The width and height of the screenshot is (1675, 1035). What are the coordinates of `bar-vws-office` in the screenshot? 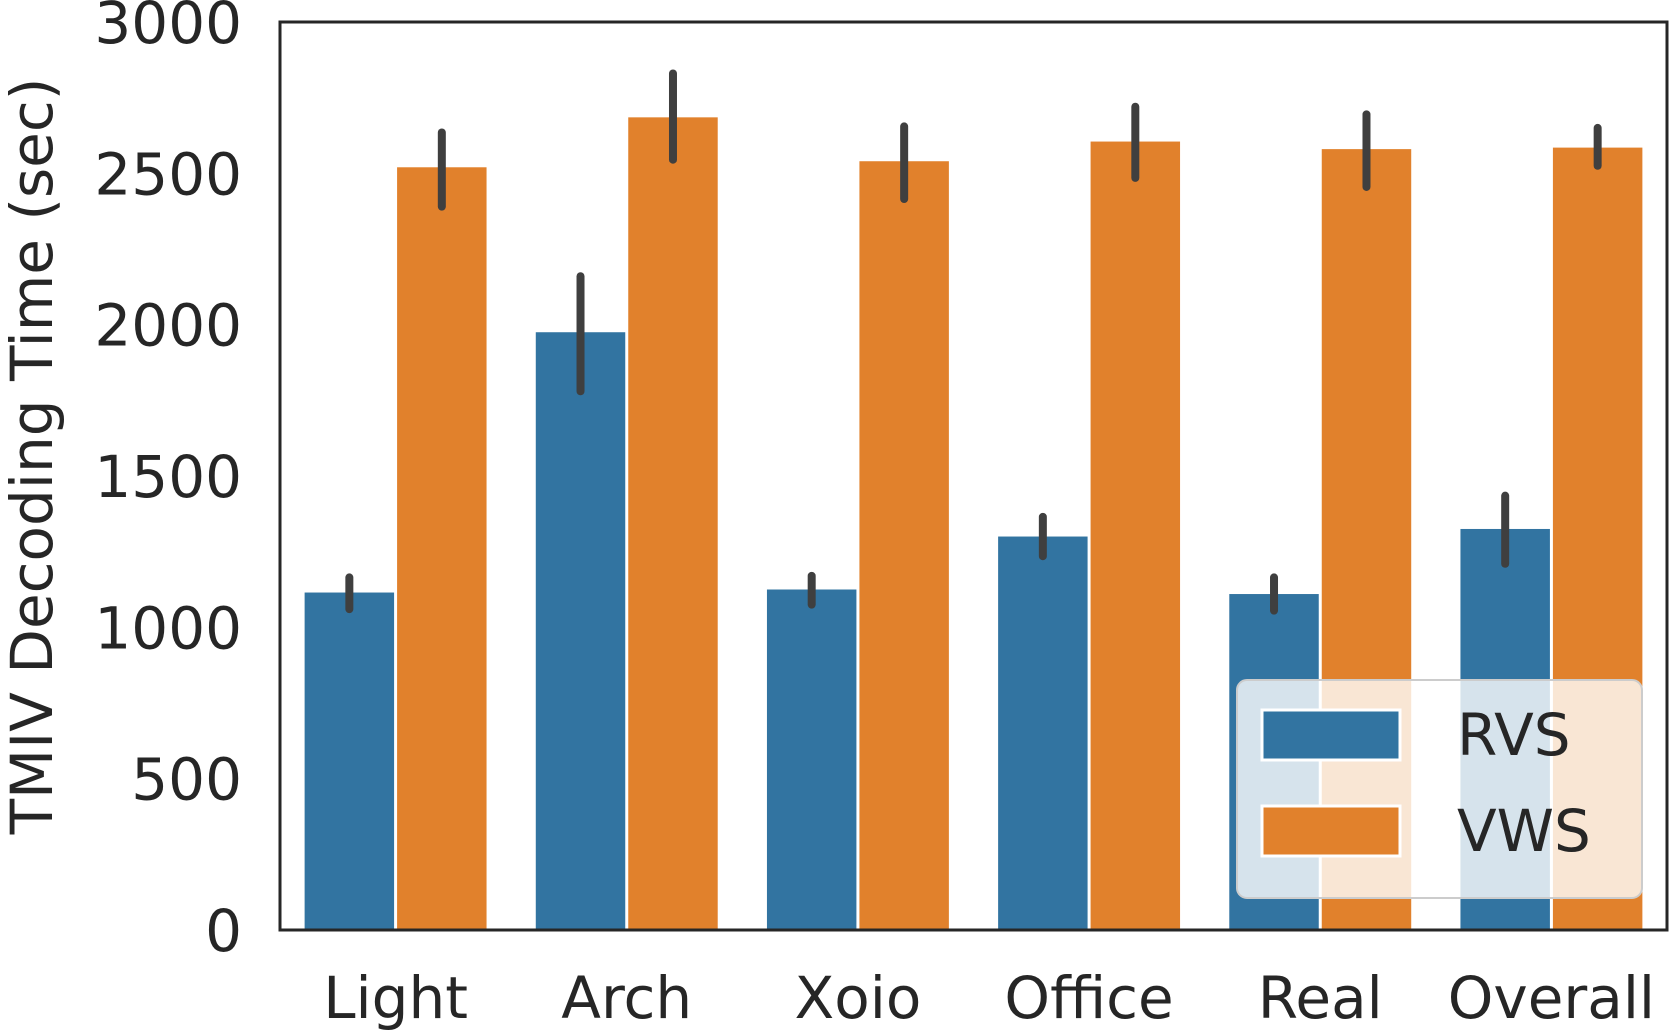 It's located at (1135, 535).